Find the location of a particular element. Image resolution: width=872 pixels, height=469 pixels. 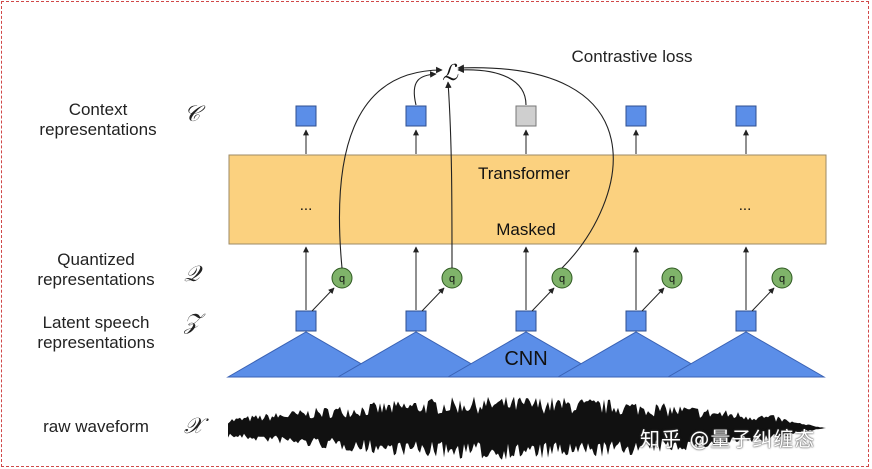

latent-to-q-arrows is located at coordinates (543, 299).